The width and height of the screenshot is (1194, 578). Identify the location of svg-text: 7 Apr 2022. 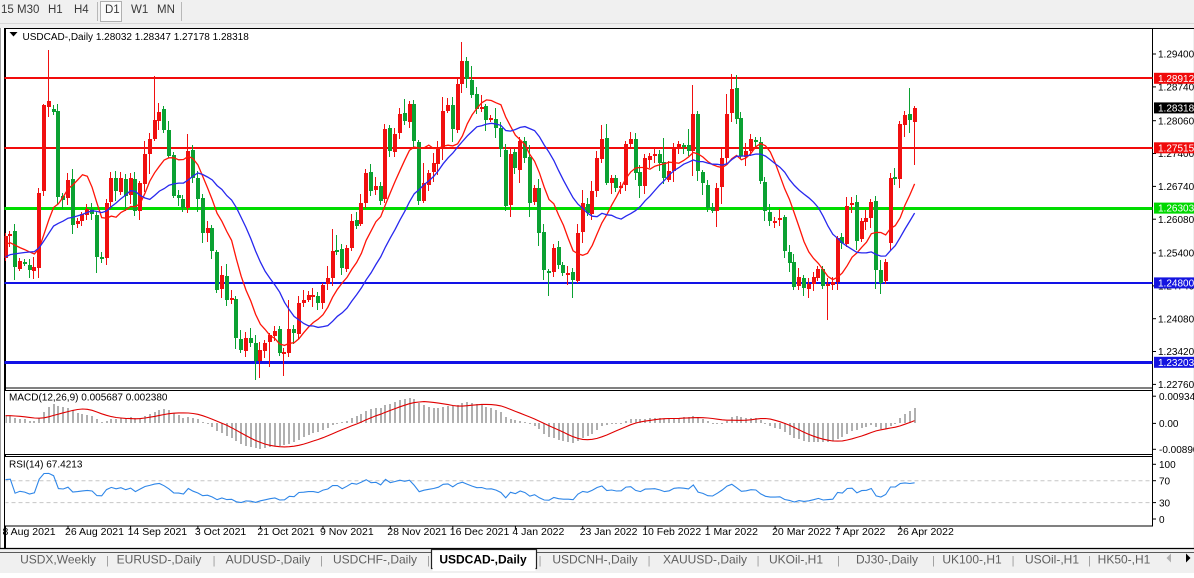
(860, 532).